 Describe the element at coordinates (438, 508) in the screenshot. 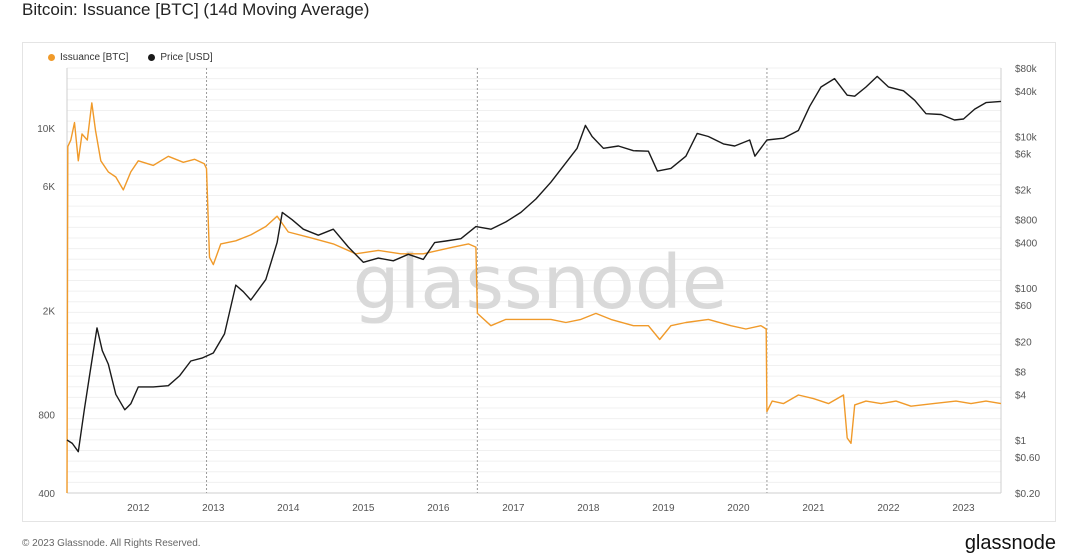

I see `x-tick-label: 2016` at that location.